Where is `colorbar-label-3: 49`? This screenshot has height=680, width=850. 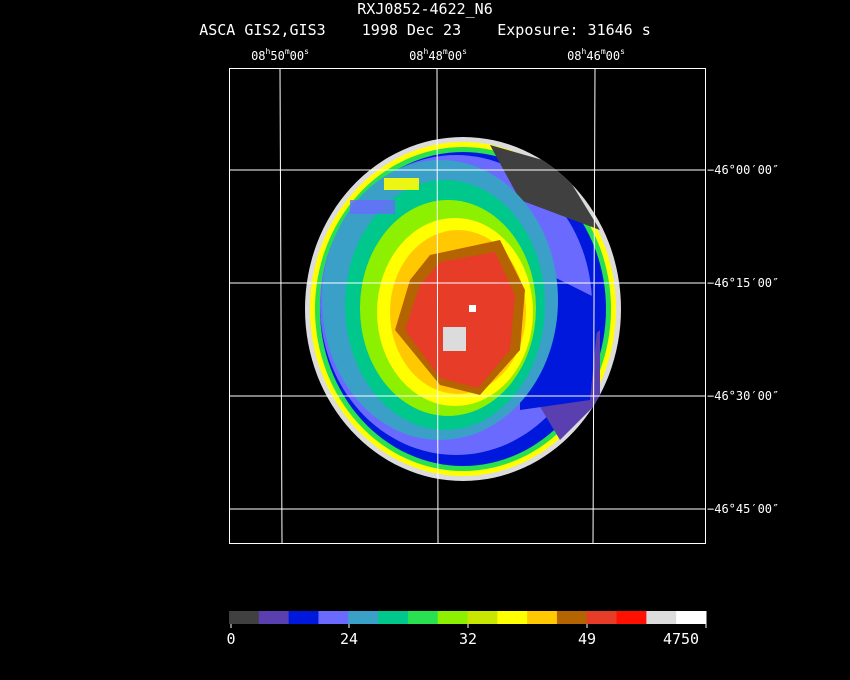
colorbar-label-3: 49 is located at coordinates (587, 639).